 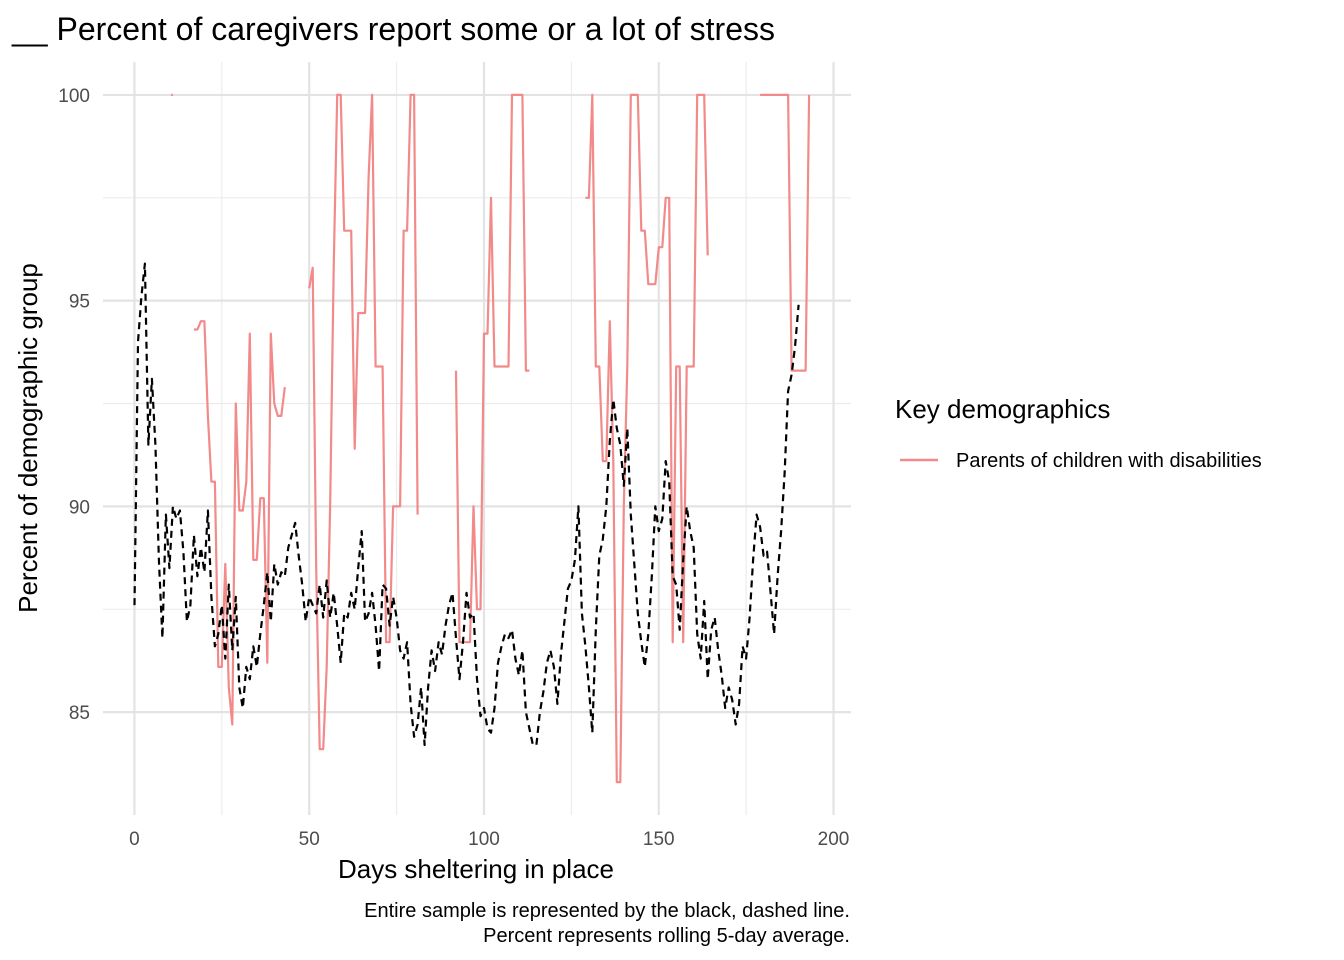 I want to click on x-axis-title: Days sheltering in place, so click(x=476, y=869).